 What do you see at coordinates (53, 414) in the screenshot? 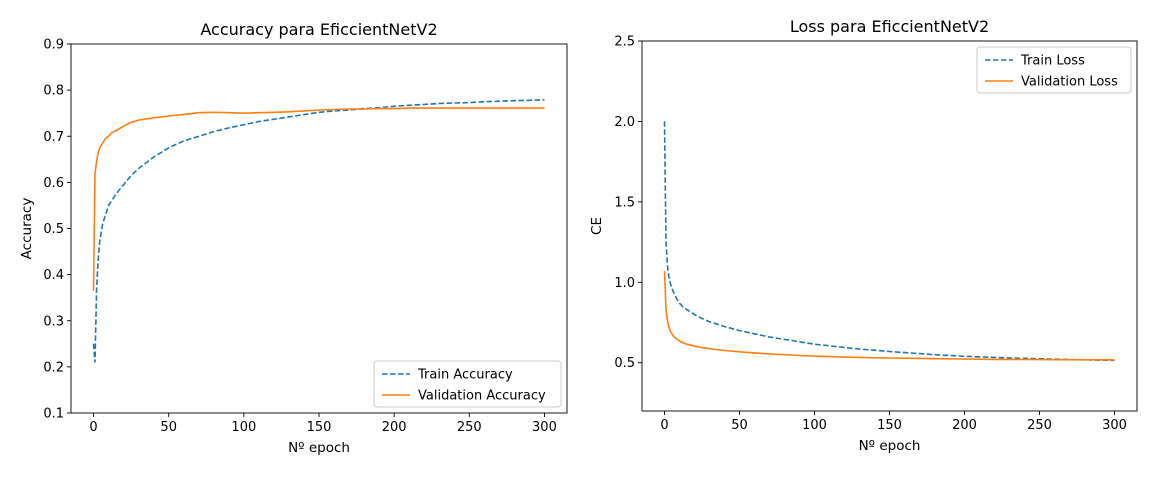
I see `y-tick-label: 0.1` at bounding box center [53, 414].